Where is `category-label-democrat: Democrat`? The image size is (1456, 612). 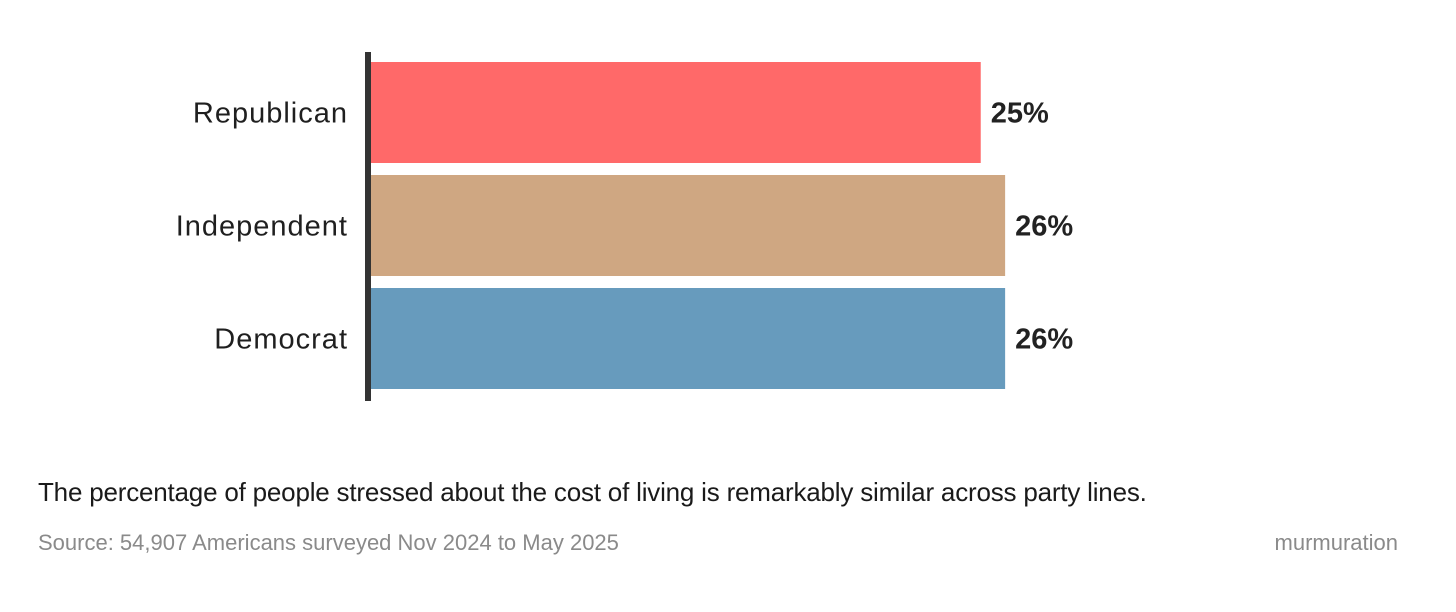 category-label-democrat: Democrat is located at coordinates (281, 340).